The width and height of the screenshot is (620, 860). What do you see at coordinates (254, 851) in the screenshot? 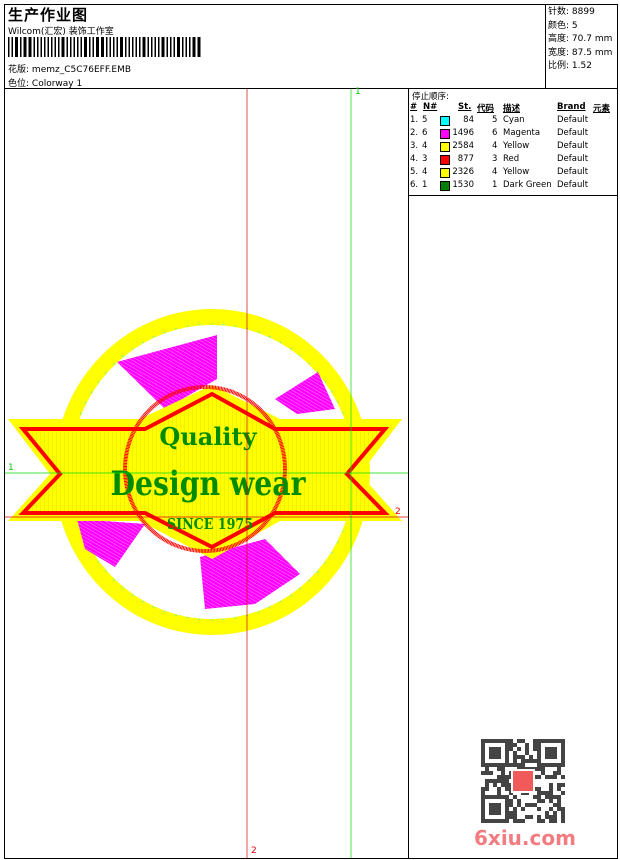
I see `guide-label-red-bottom: 2` at bounding box center [254, 851].